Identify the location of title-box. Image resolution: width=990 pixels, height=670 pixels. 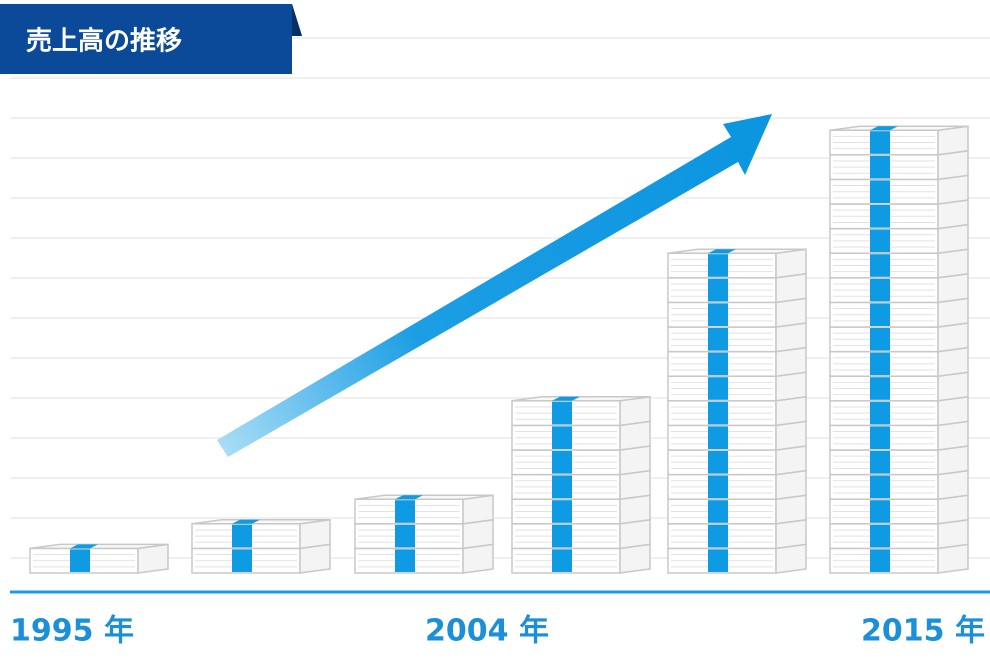
(151, 39).